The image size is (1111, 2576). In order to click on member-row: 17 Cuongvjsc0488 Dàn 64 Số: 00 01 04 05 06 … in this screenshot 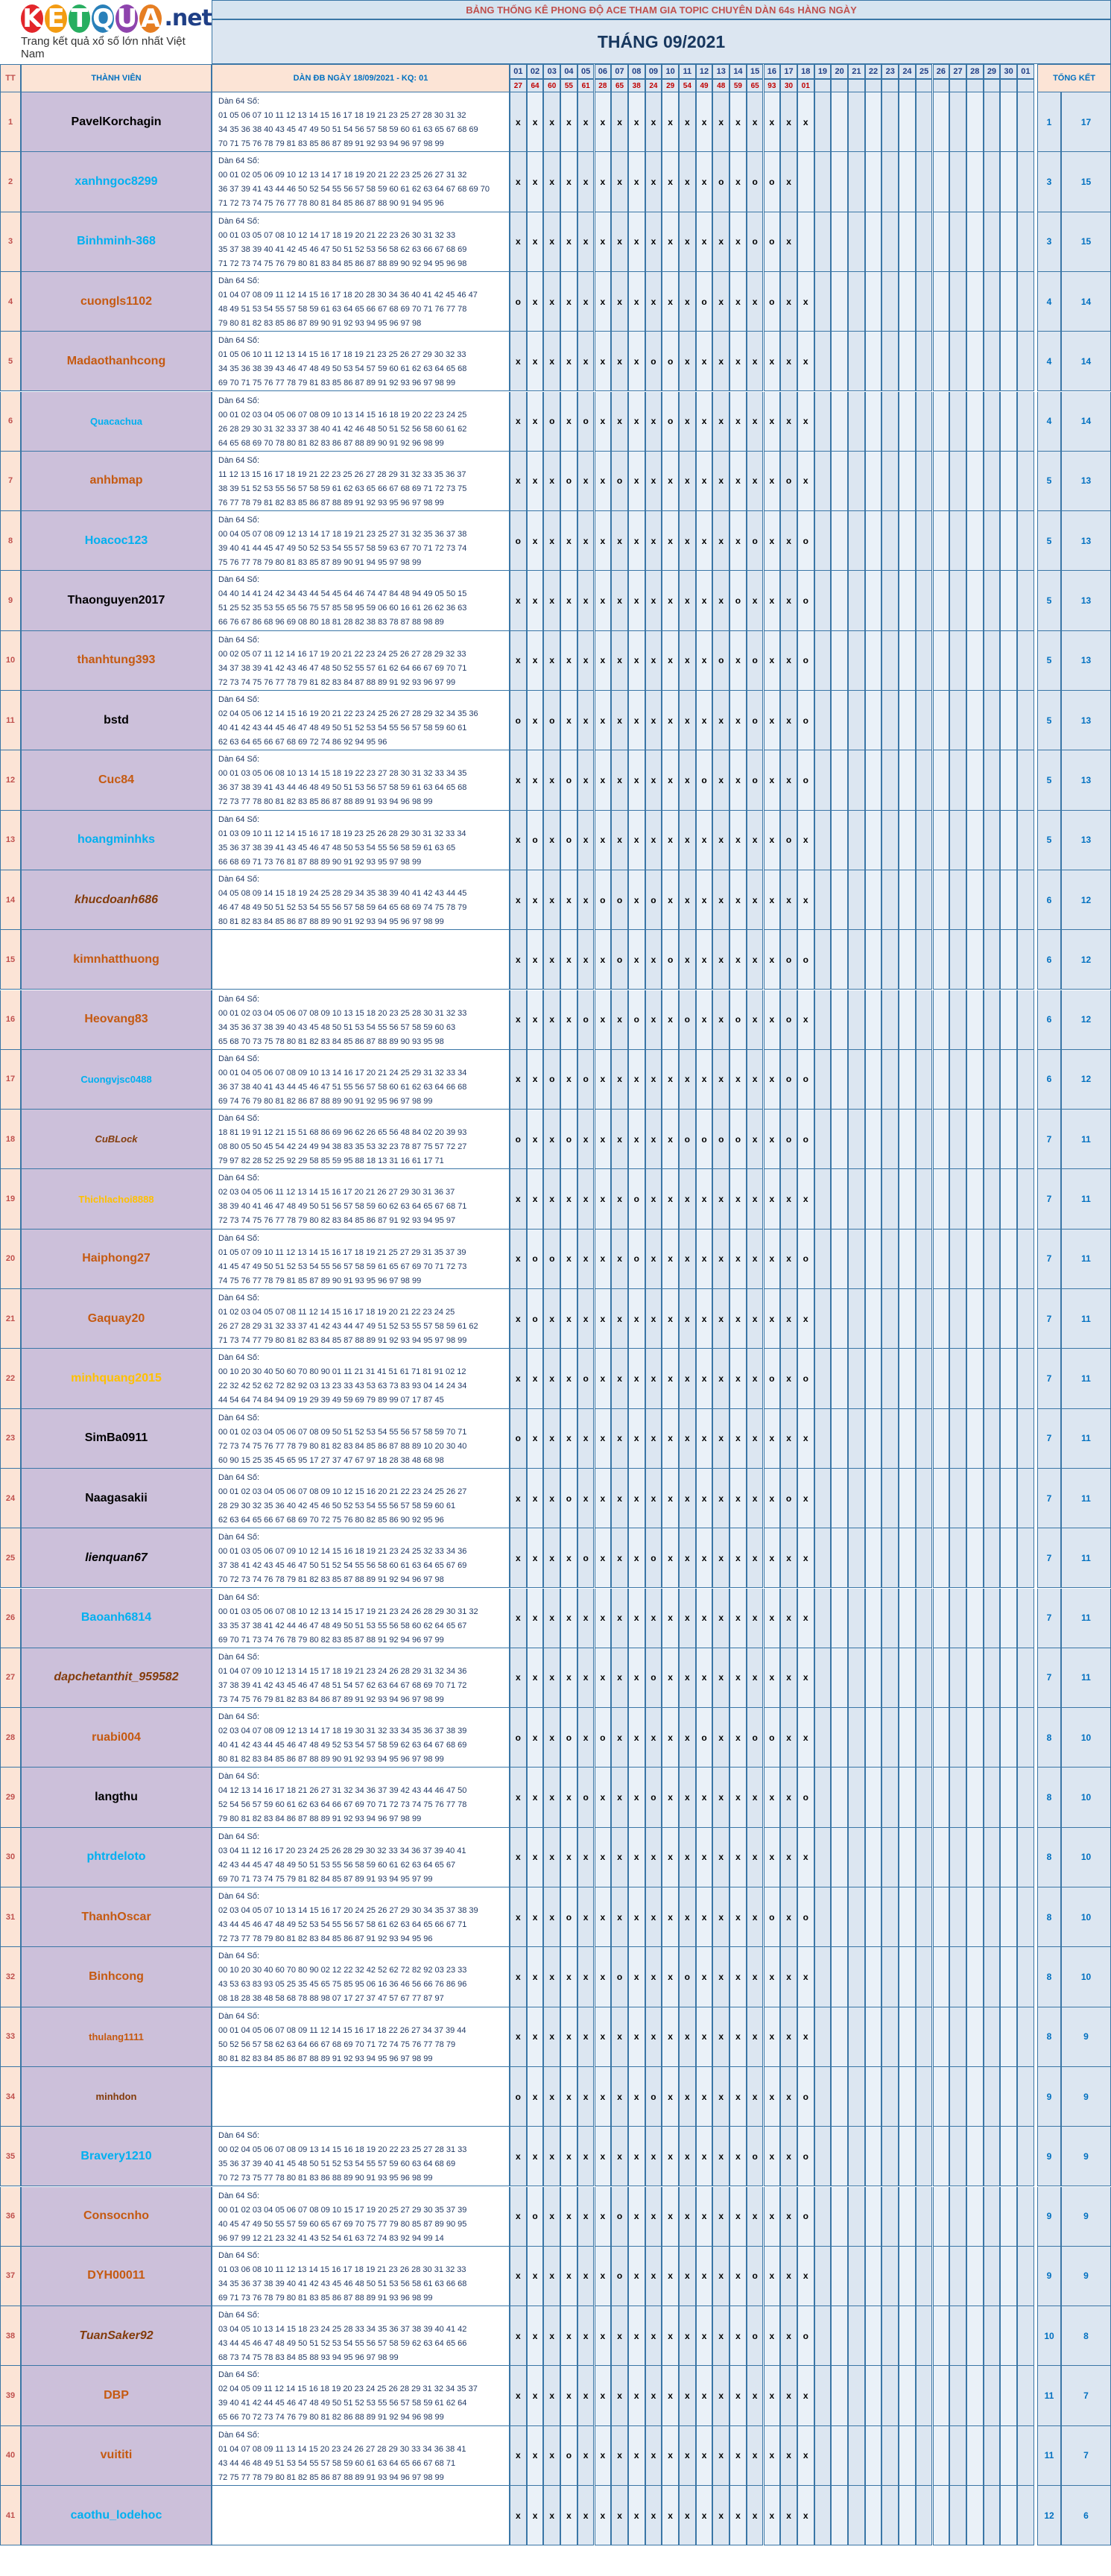, I will do `click(555, 1079)`.